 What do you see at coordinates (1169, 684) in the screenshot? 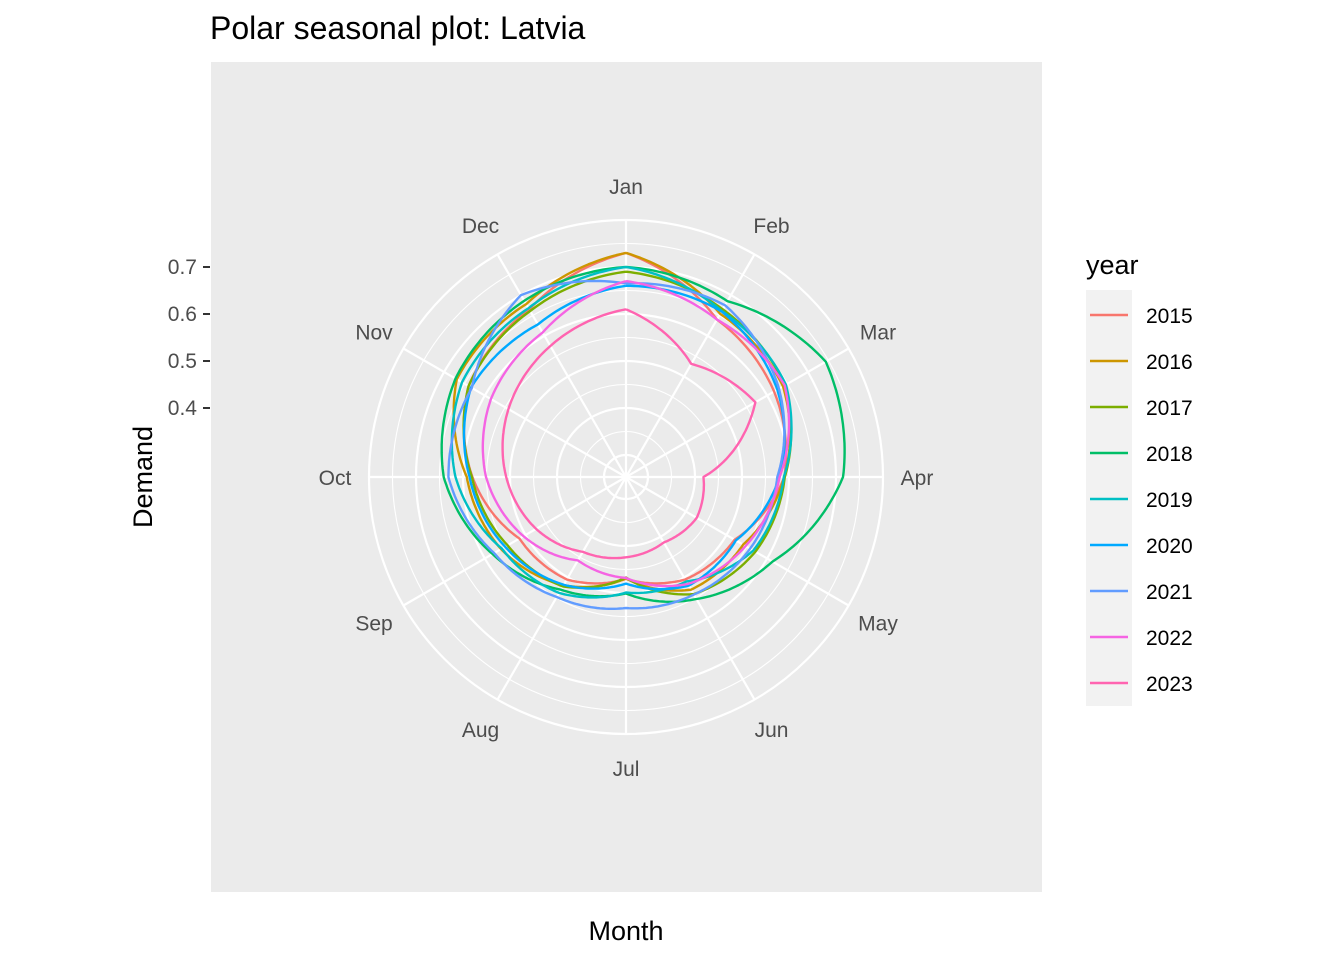
I see `legend-label-2023: 2023` at bounding box center [1169, 684].